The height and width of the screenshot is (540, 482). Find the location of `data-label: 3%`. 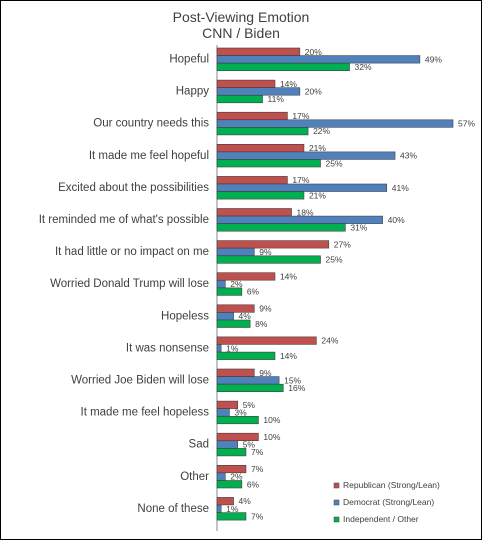

data-label: 3% is located at coordinates (240, 413).